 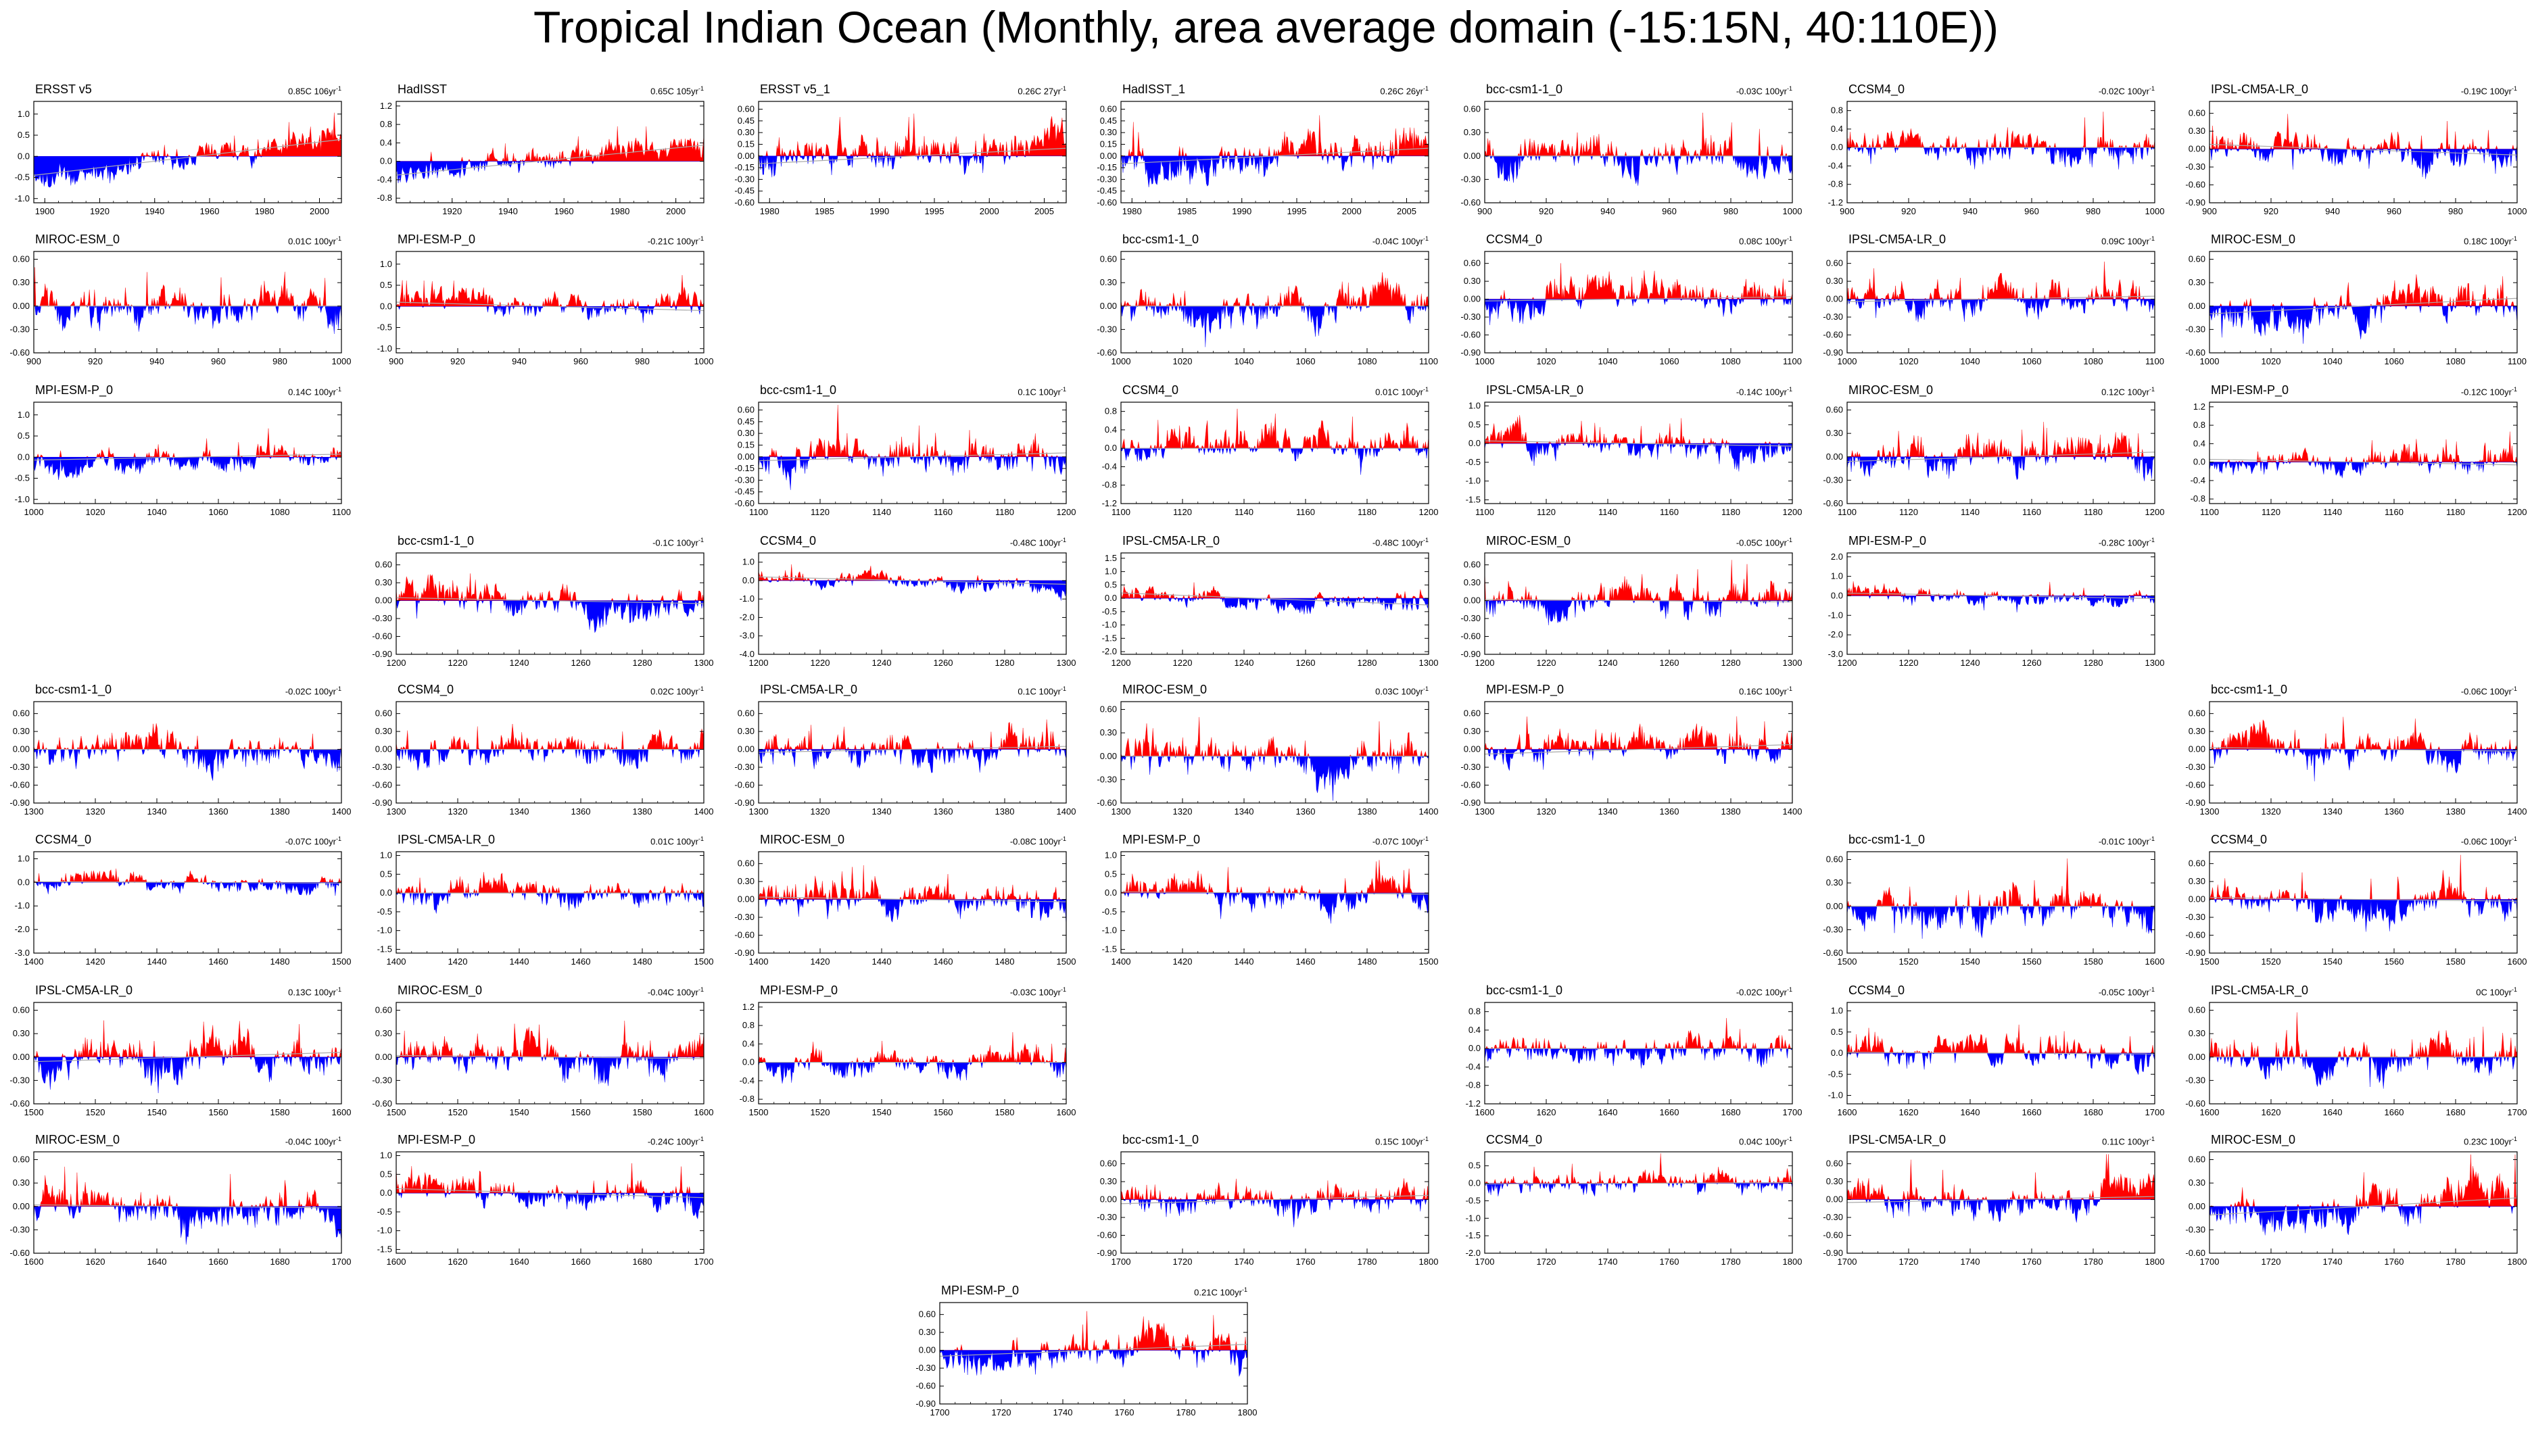 What do you see at coordinates (1039, 392) in the screenshot?
I see `trend-value: 0.1C 100yr` at bounding box center [1039, 392].